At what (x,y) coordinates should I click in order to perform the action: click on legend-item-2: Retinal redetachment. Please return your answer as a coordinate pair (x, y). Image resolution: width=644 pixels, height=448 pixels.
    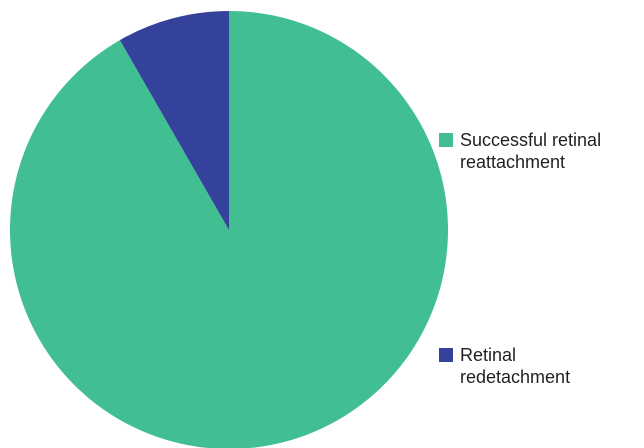
    Looking at the image, I should click on (504, 366).